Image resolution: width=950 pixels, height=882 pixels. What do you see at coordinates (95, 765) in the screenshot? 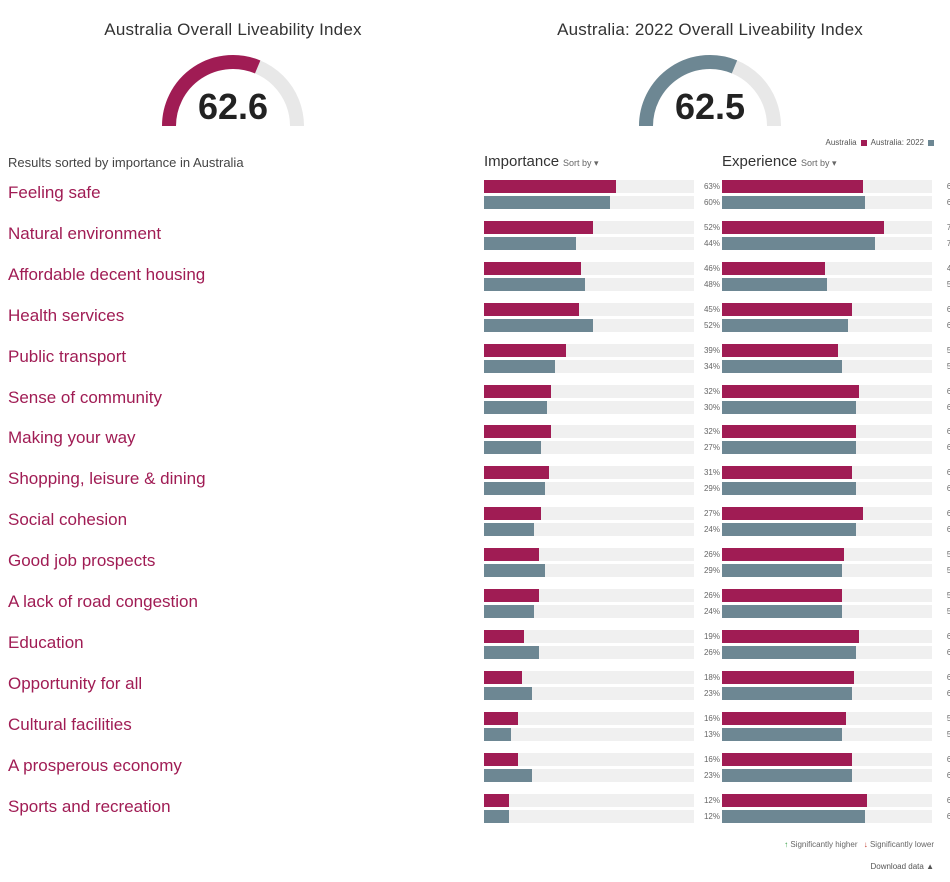
I see `row-label: A prosperous economy` at bounding box center [95, 765].